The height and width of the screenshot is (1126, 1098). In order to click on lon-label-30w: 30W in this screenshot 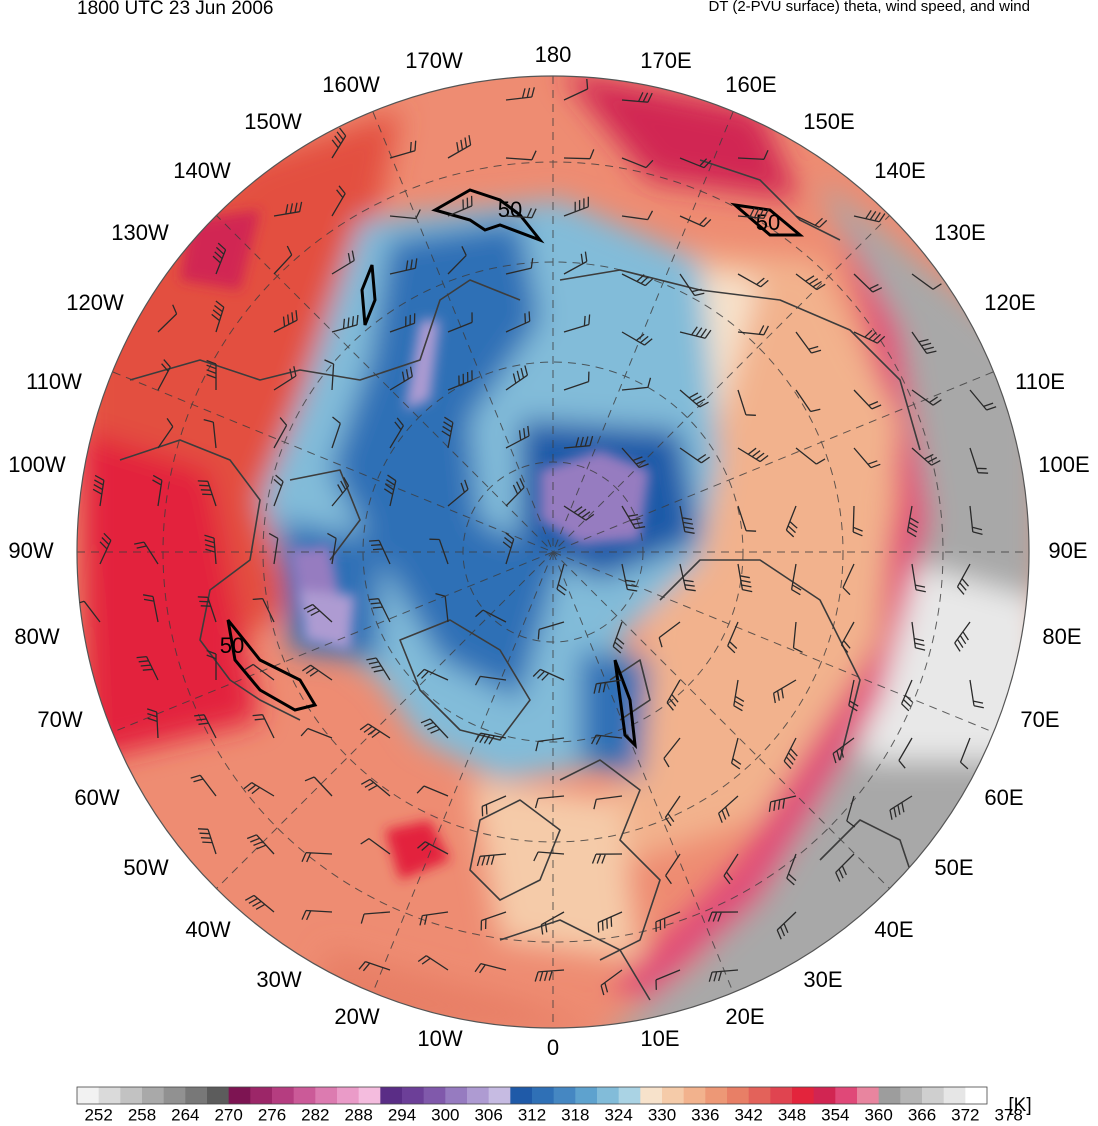, I will do `click(278, 979)`.